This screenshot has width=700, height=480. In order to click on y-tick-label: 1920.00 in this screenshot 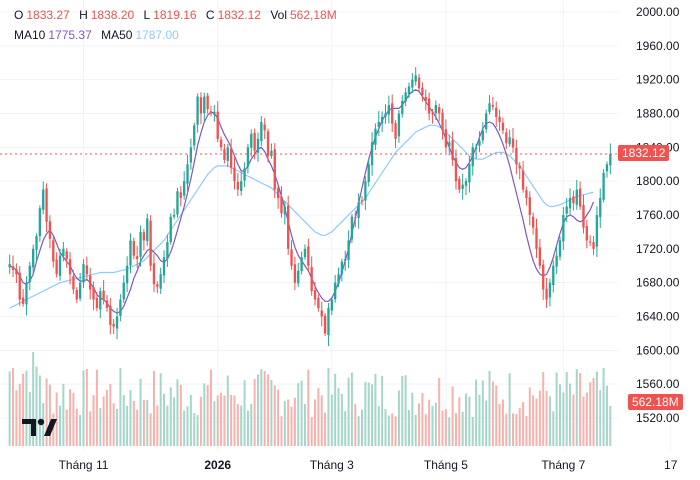, I will do `click(658, 80)`.